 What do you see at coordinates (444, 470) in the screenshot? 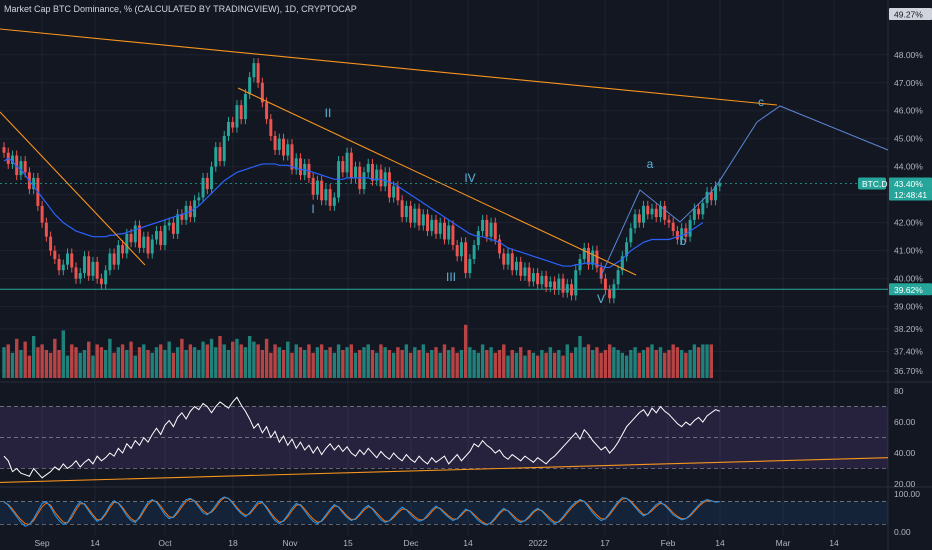
I see `rsi-trendline` at bounding box center [444, 470].